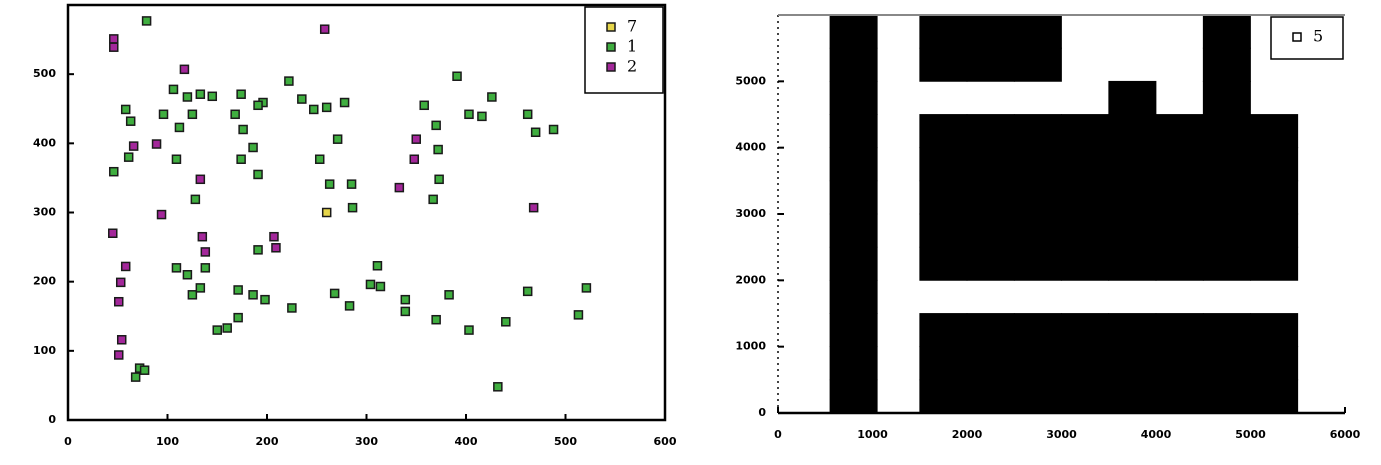 Image resolution: width=1381 pixels, height=465 pixels. What do you see at coordinates (44, 73) in the screenshot?
I see `y-tick-label: 500` at bounding box center [44, 73].